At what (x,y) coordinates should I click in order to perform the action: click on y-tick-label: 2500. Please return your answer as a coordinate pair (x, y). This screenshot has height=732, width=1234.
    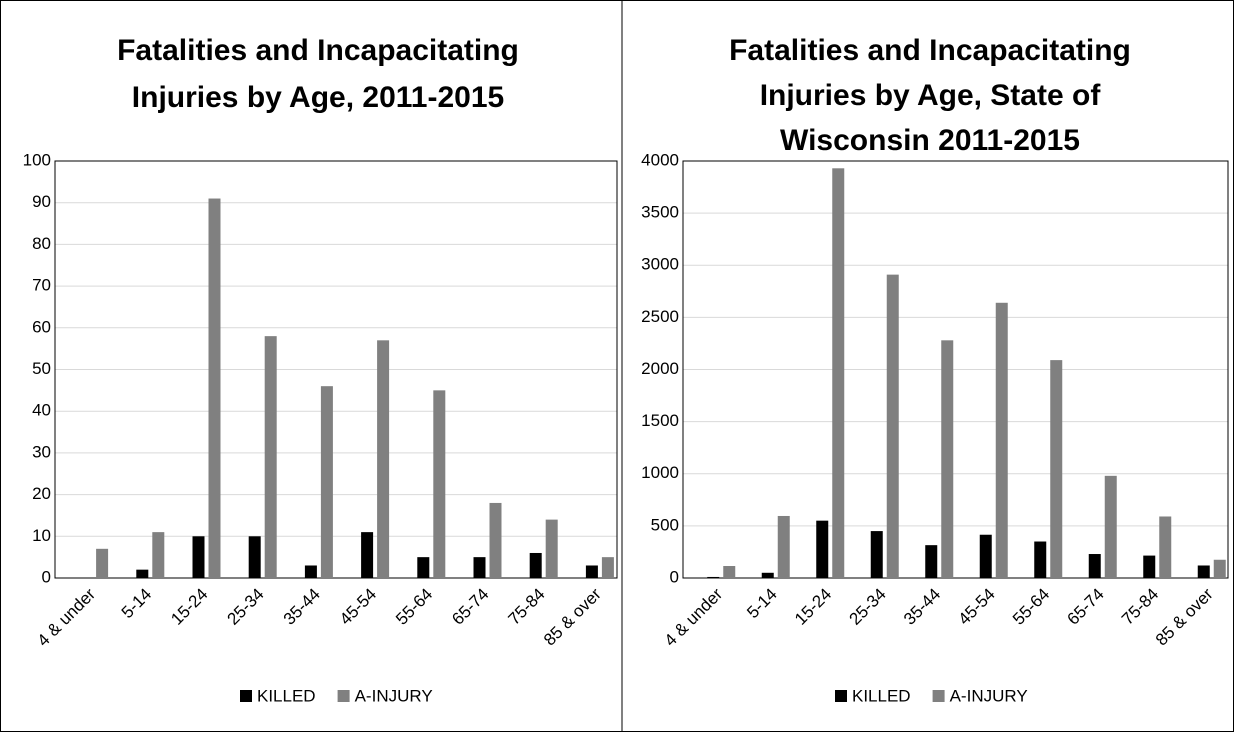
    Looking at the image, I should click on (660, 316).